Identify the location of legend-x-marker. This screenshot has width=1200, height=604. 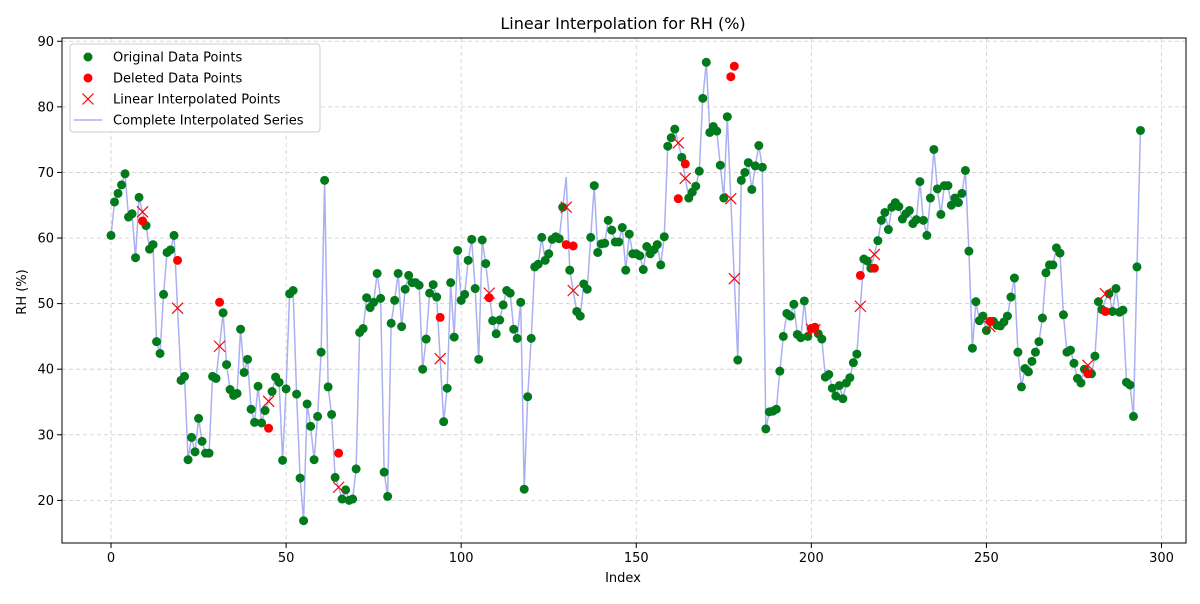
(88, 99).